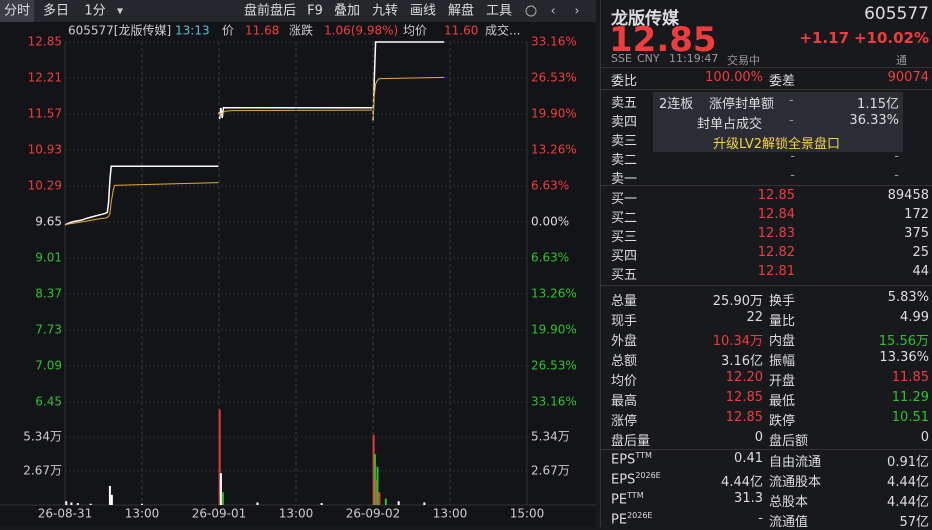 This screenshot has width=932, height=530. I want to click on price-tick-label: 7.09, so click(48, 366).